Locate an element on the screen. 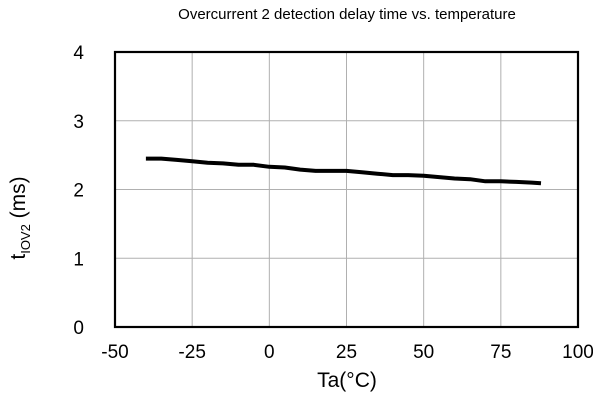 The height and width of the screenshot is (394, 593). y-tick-label: 1 is located at coordinates (78, 259).